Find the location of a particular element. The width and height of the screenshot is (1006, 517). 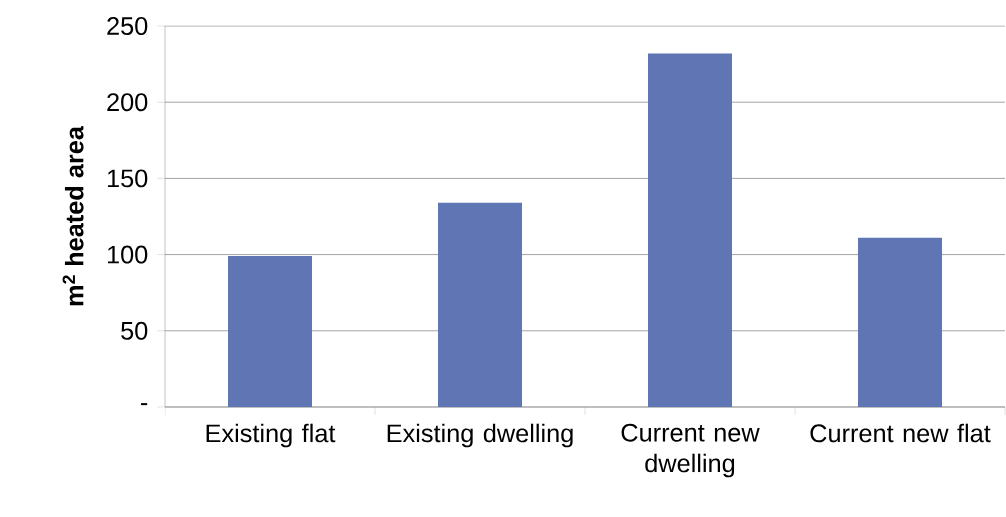

y-tick-label: 150 is located at coordinates (127, 178).